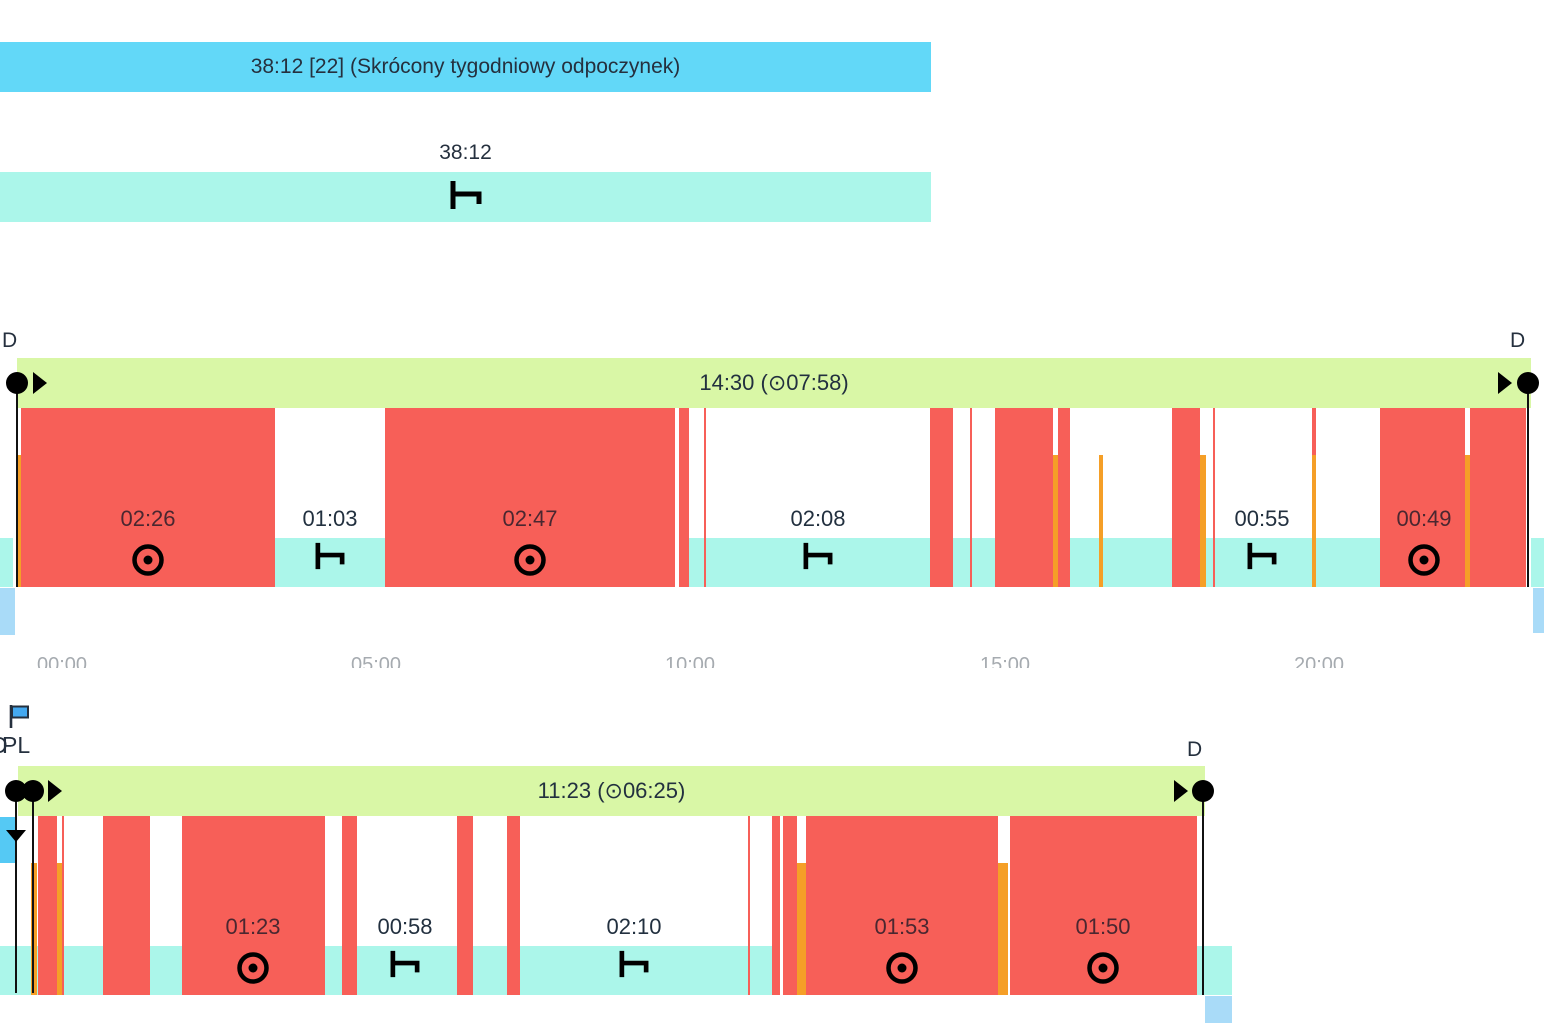 The height and width of the screenshot is (1023, 1544). What do you see at coordinates (530, 518) in the screenshot?
I see `block-duration-label: 02:47` at bounding box center [530, 518].